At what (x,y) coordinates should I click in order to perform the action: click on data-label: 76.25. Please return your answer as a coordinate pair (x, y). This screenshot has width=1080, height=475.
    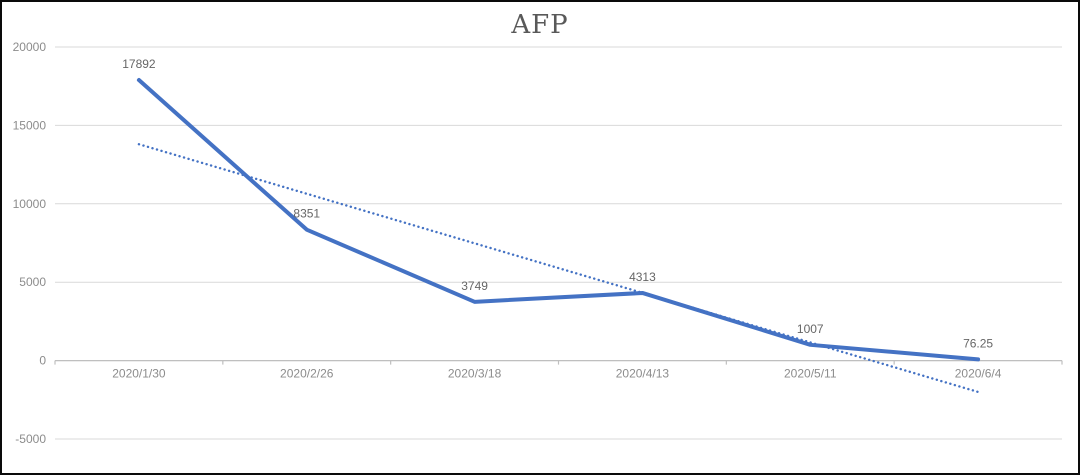
    Looking at the image, I should click on (978, 343).